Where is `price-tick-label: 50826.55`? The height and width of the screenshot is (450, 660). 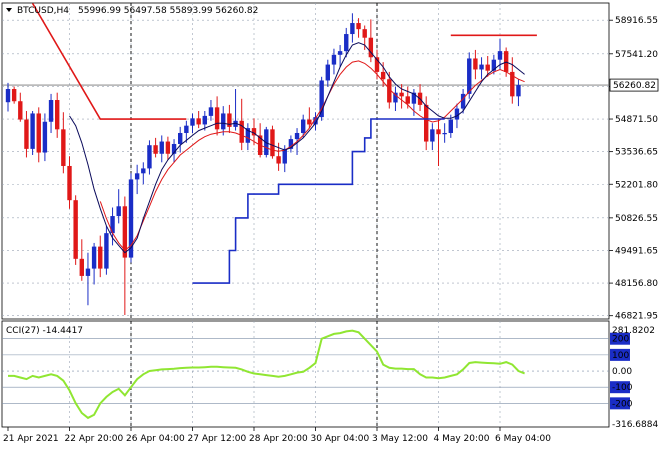
price-tick-label: 50826.55 is located at coordinates (636, 219).